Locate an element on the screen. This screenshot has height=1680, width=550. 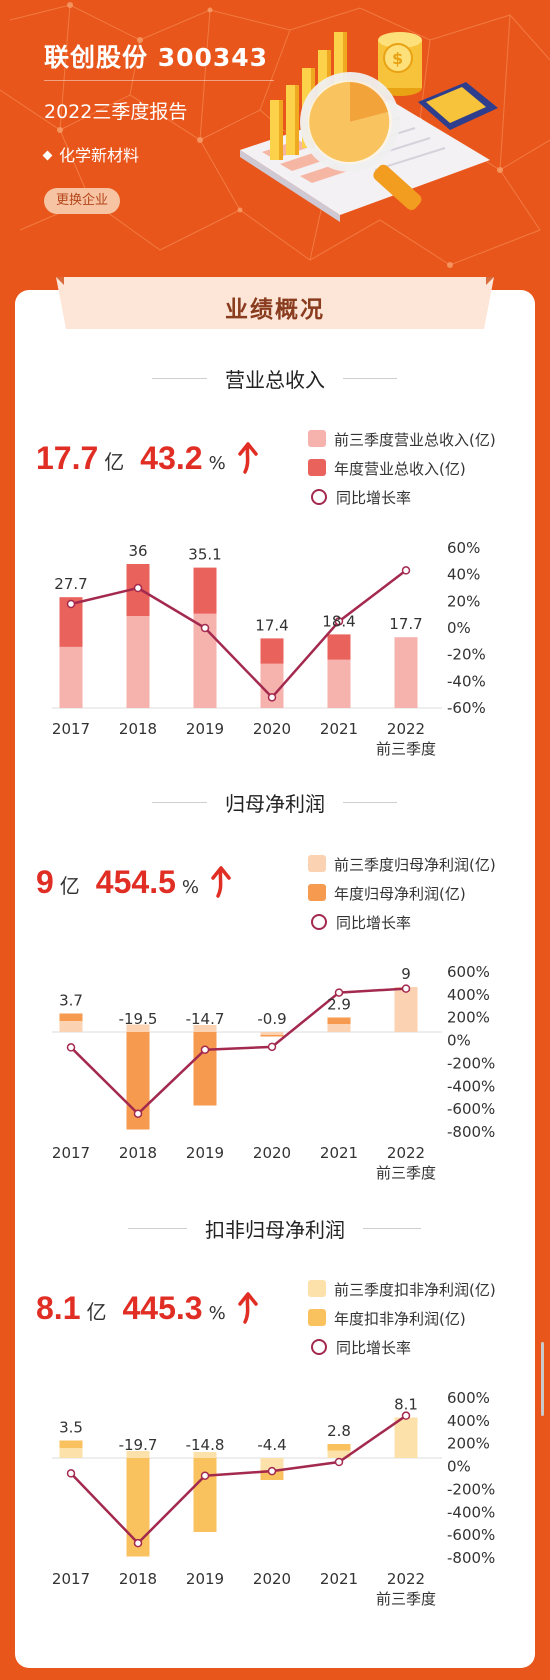
data-label: 17.4 is located at coordinates (271, 625).